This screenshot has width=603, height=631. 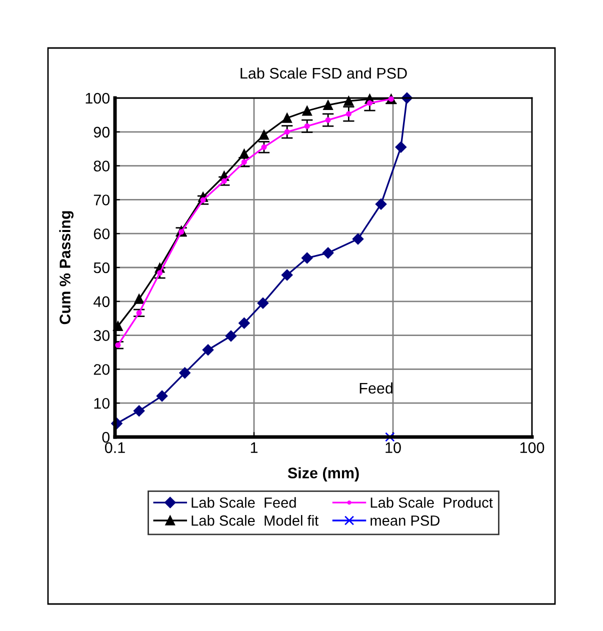 What do you see at coordinates (431, 502) in the screenshot?
I see `legend-label: Lab Scale Product` at bounding box center [431, 502].